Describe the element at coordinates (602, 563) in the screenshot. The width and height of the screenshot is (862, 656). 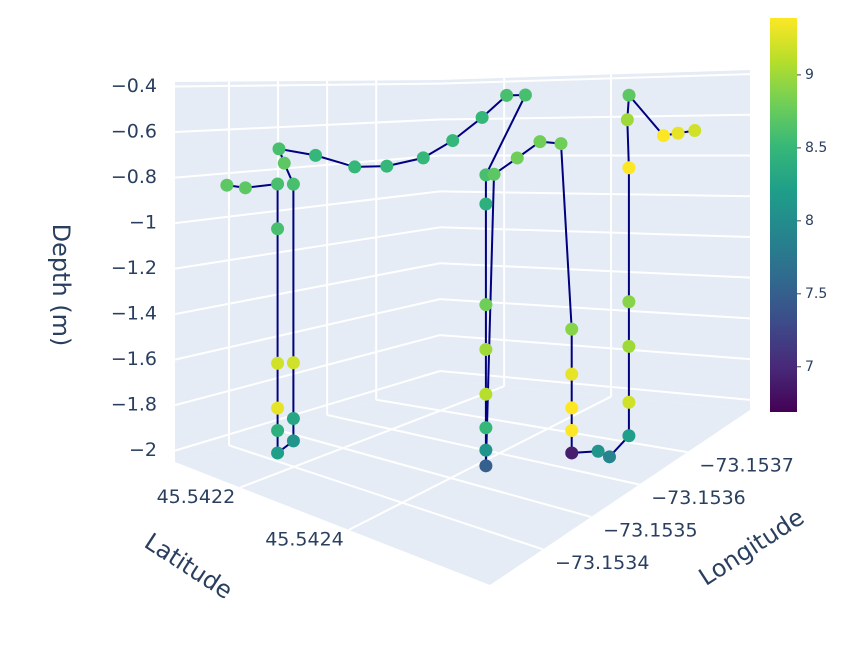
I see `y-tick-label: −73.1534` at that location.